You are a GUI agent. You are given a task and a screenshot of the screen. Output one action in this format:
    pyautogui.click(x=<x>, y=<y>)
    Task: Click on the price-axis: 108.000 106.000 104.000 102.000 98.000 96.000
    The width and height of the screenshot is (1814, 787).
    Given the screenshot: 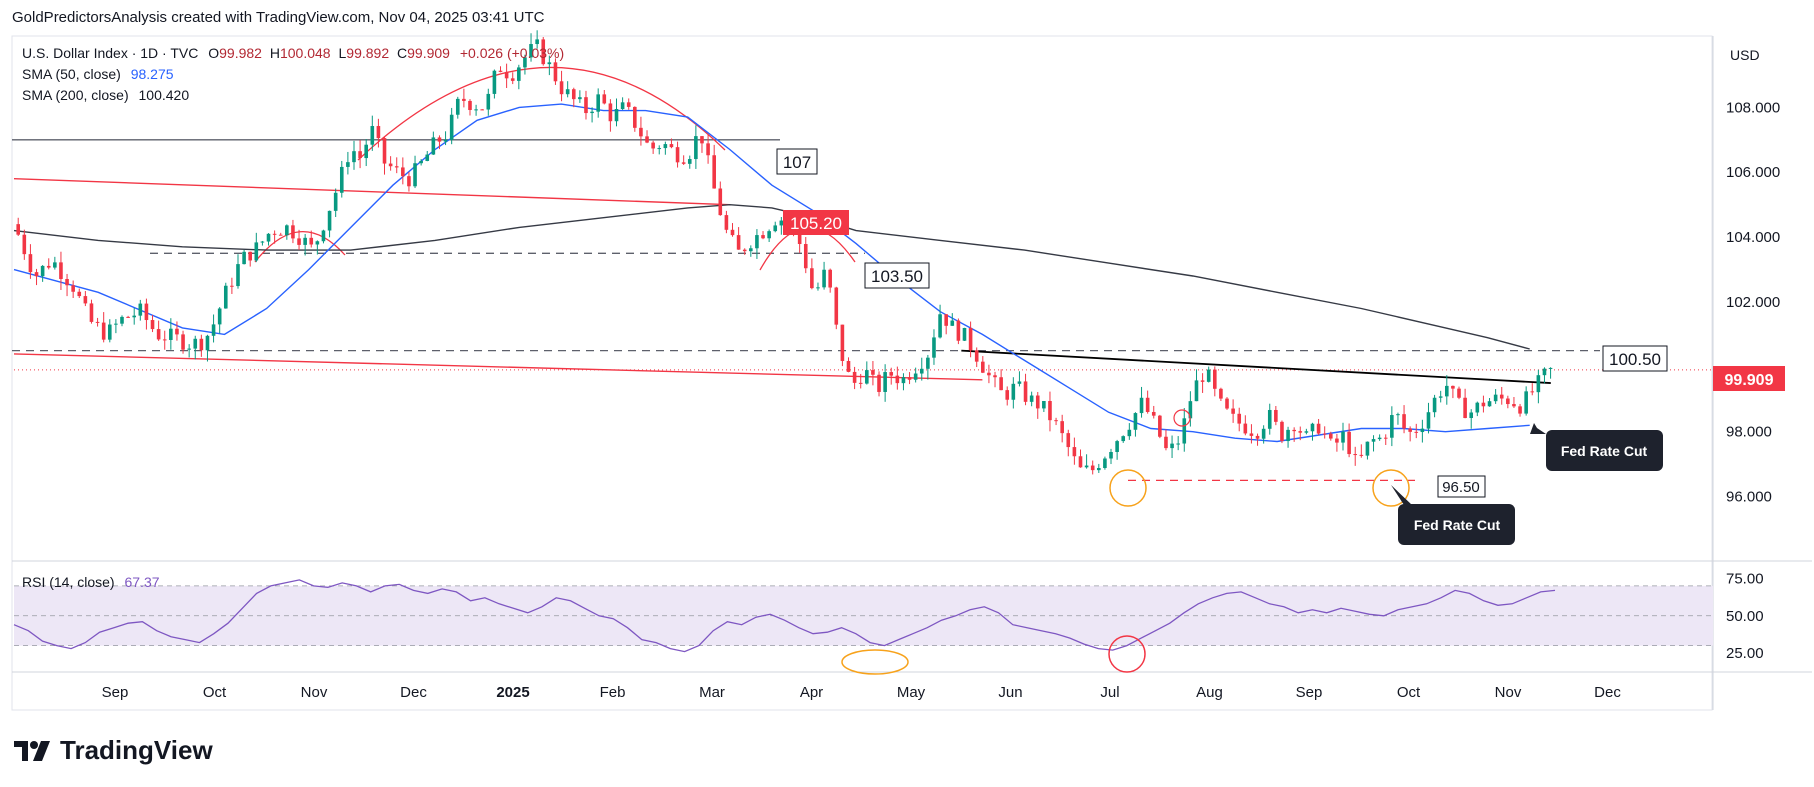 What is the action you would take?
    pyautogui.click(x=1753, y=302)
    